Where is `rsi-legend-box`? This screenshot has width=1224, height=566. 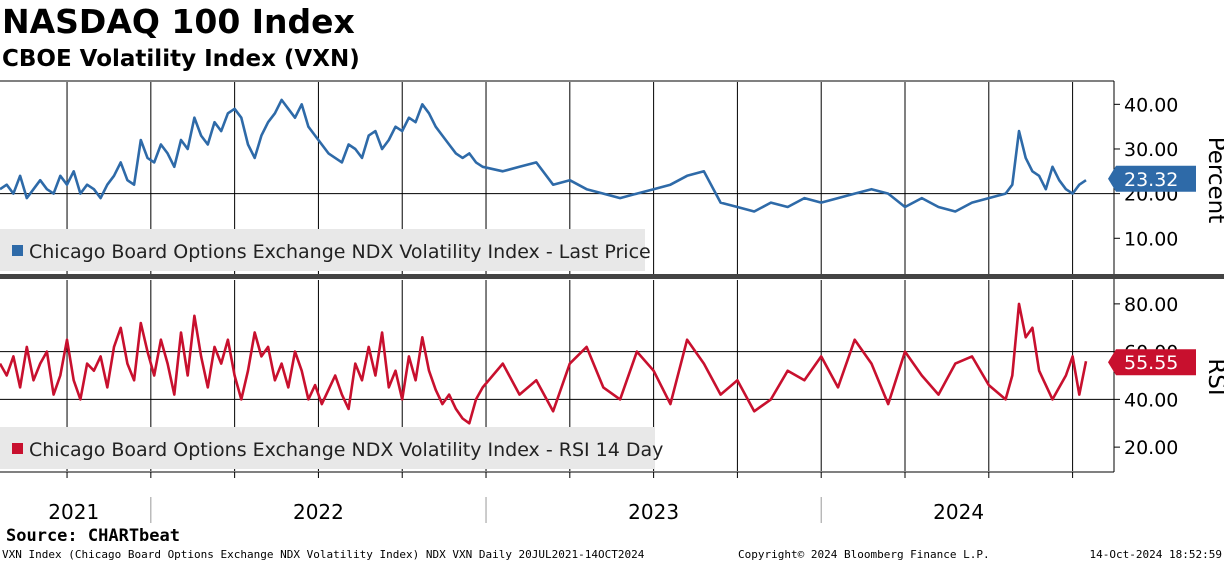 rsi-legend-box is located at coordinates (327, 448).